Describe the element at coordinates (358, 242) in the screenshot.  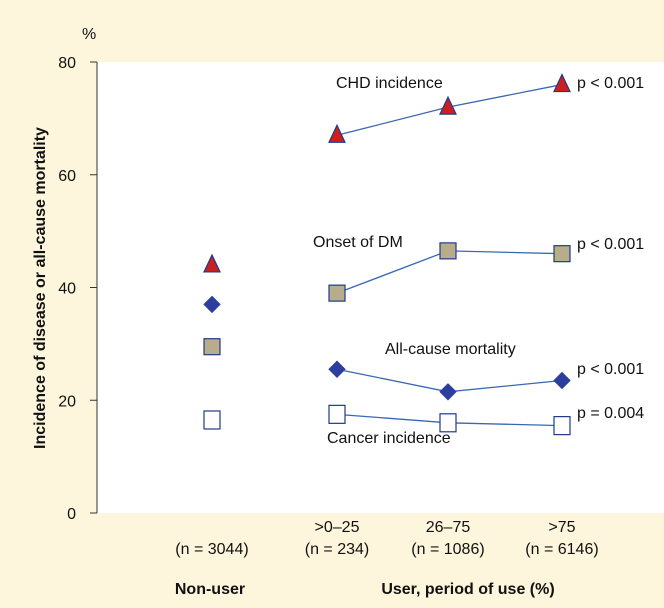
I see `series-label-dm: Onset of DM` at that location.